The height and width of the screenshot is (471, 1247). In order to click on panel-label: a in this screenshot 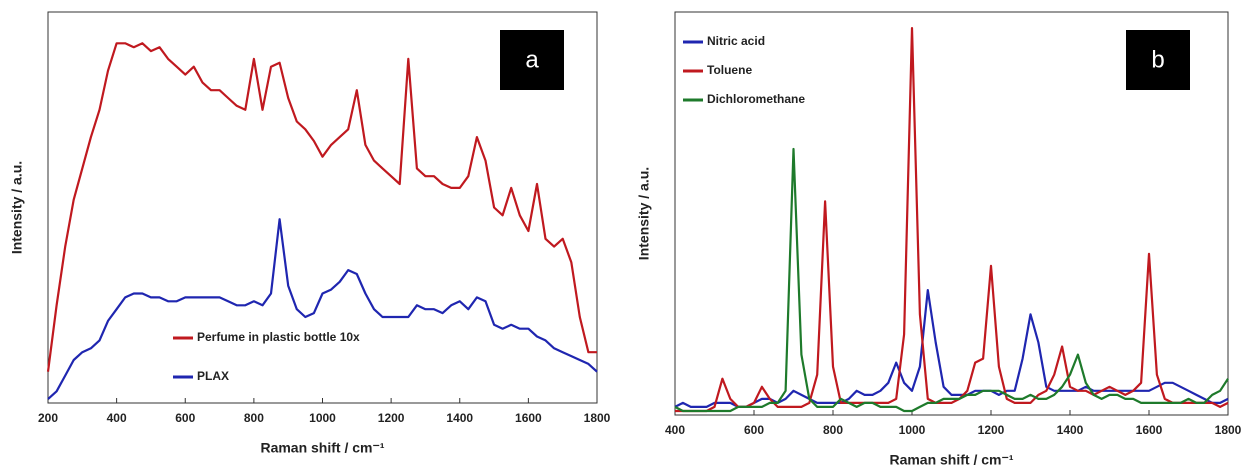, I will do `click(532, 59)`.